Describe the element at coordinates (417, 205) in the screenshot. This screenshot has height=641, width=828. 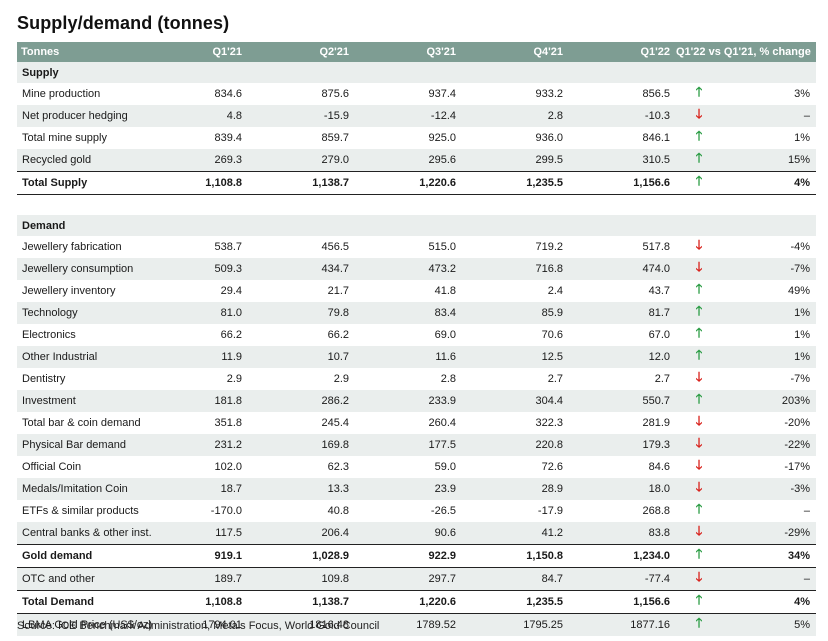
I see `spacer-row` at that location.